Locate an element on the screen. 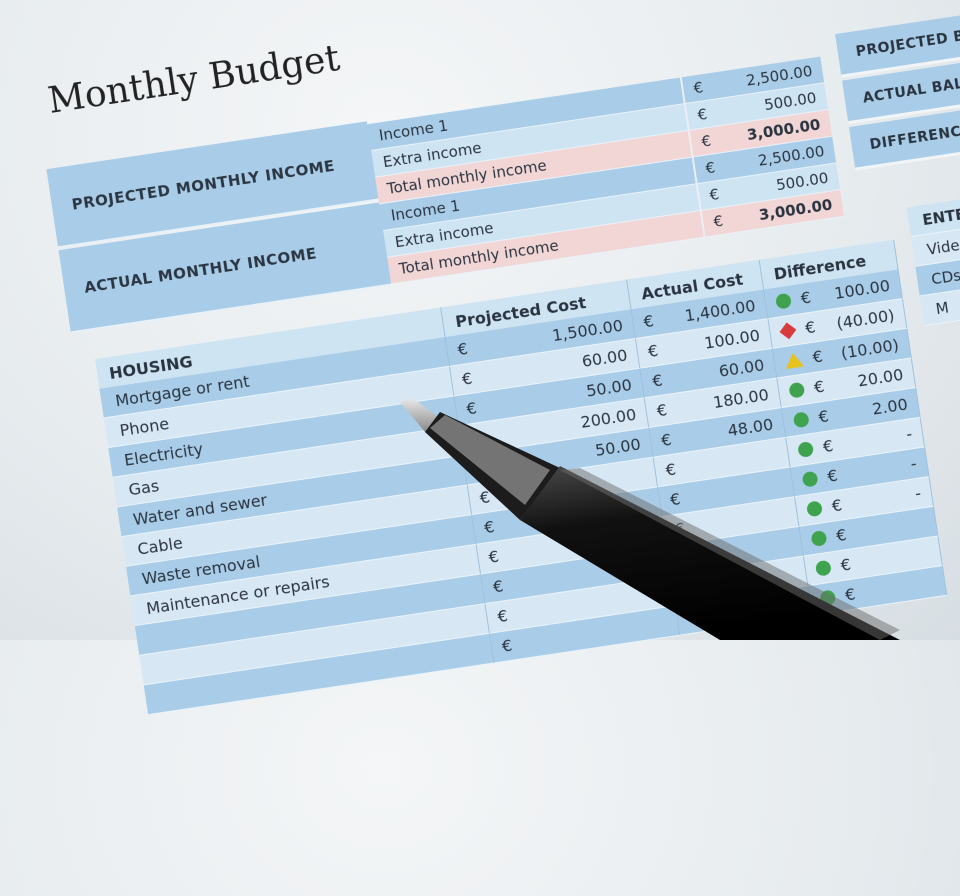  pen-highlight is located at coordinates (730, 554).